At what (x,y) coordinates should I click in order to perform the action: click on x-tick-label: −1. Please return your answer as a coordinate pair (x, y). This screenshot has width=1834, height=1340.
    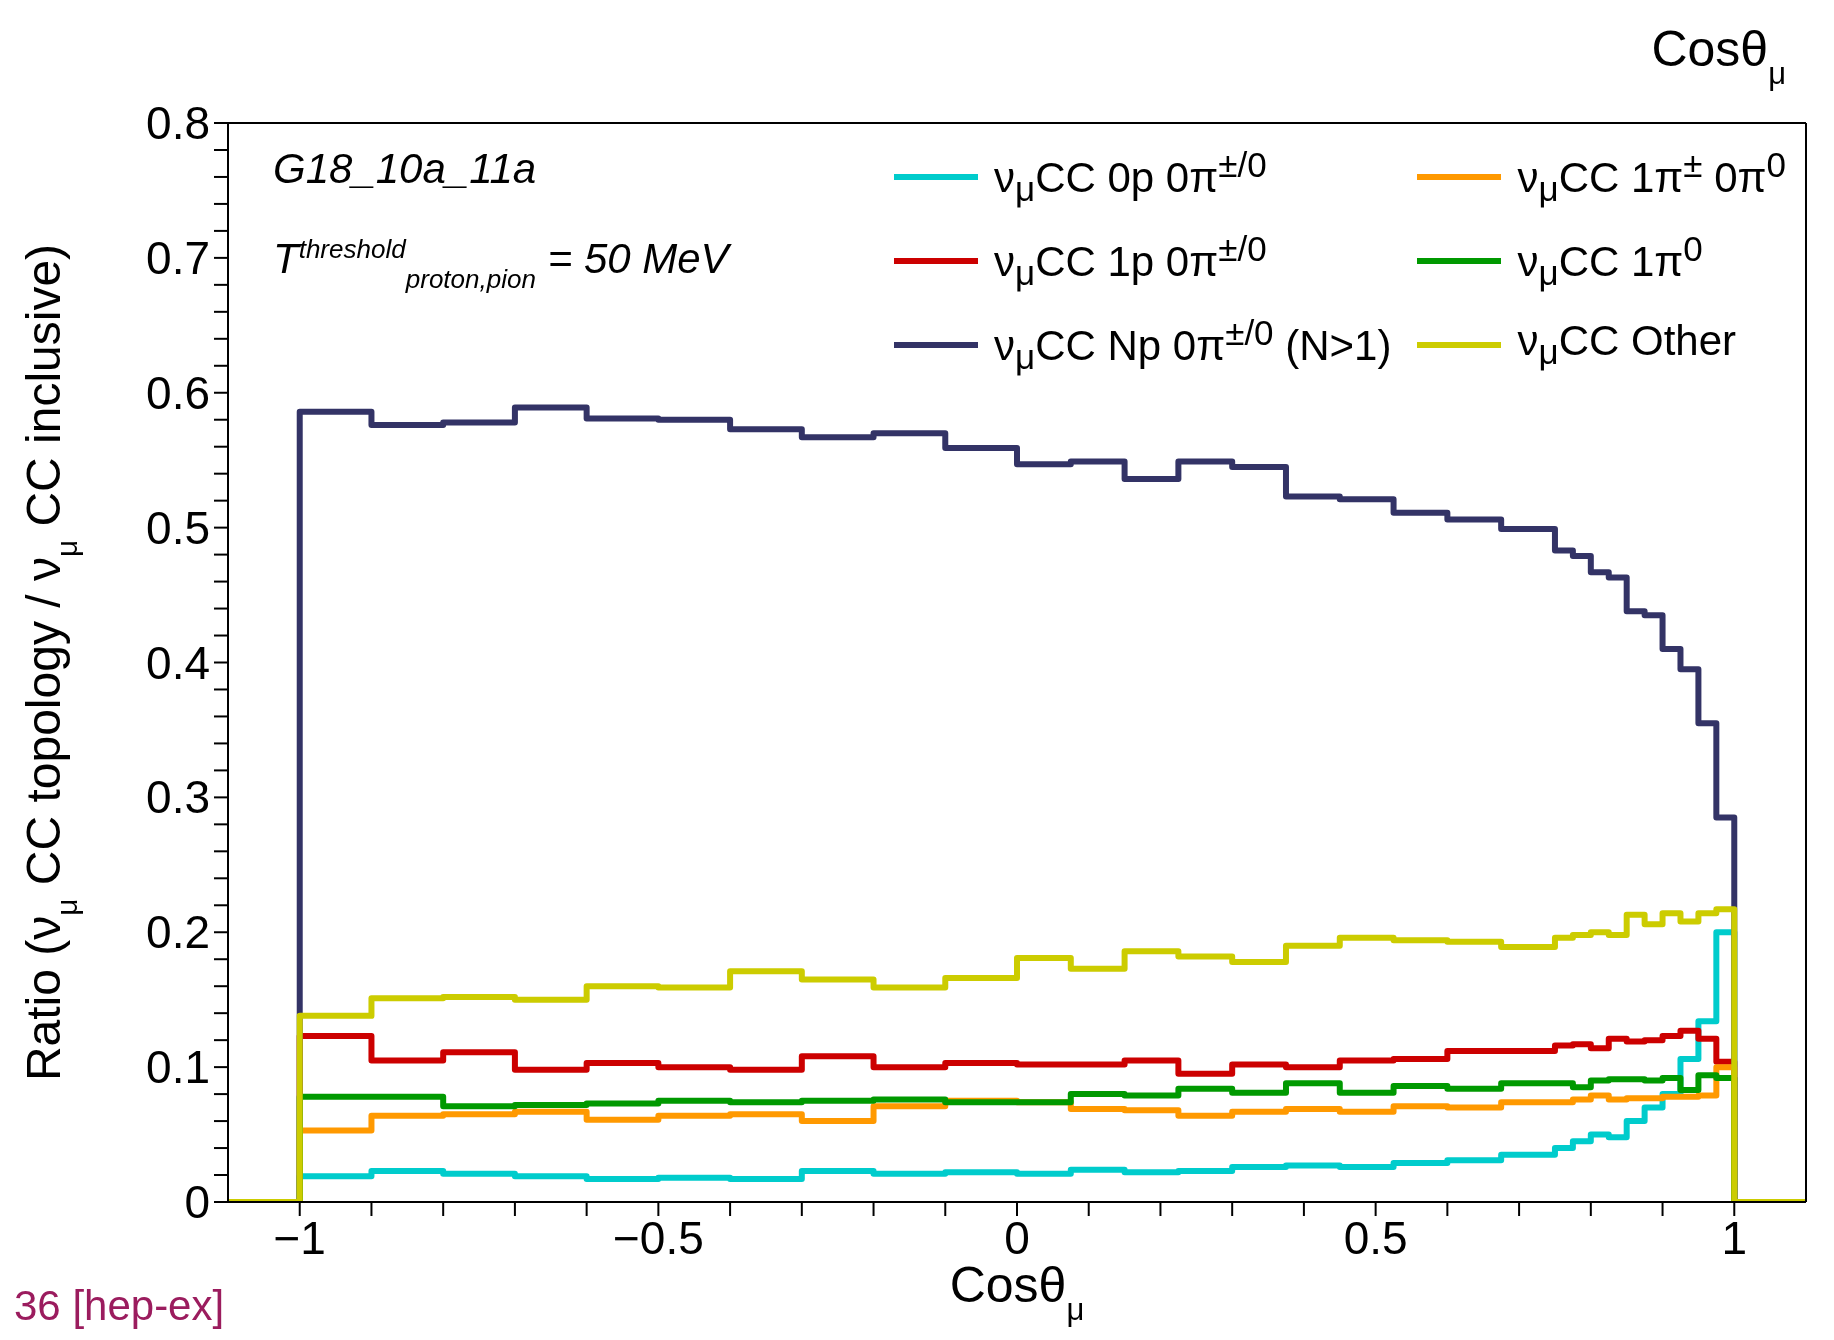
    Looking at the image, I should click on (299, 1237).